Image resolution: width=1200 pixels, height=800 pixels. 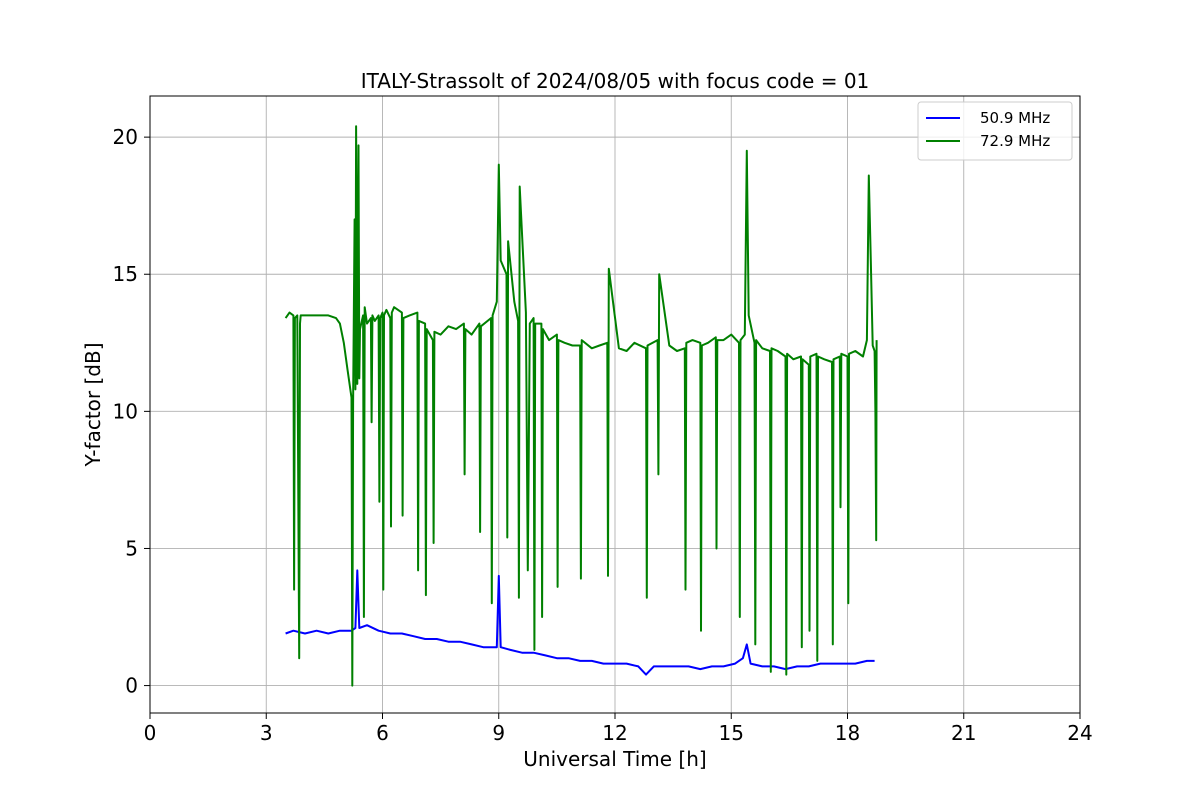 I want to click on legend-box, so click(x=995, y=131).